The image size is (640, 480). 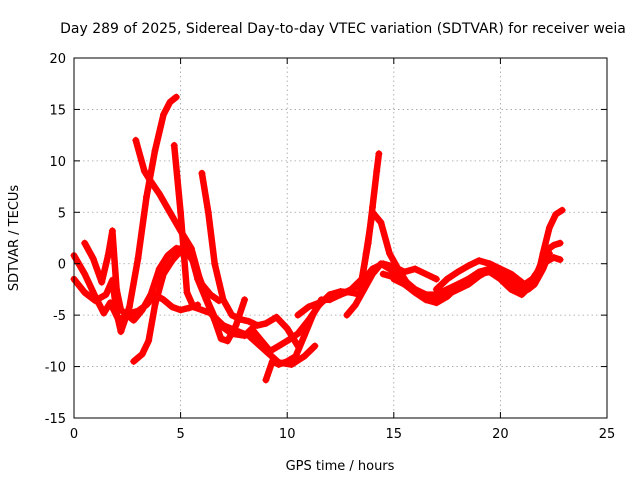 What do you see at coordinates (287, 434) in the screenshot?
I see `x-tick-label: 10` at bounding box center [287, 434].